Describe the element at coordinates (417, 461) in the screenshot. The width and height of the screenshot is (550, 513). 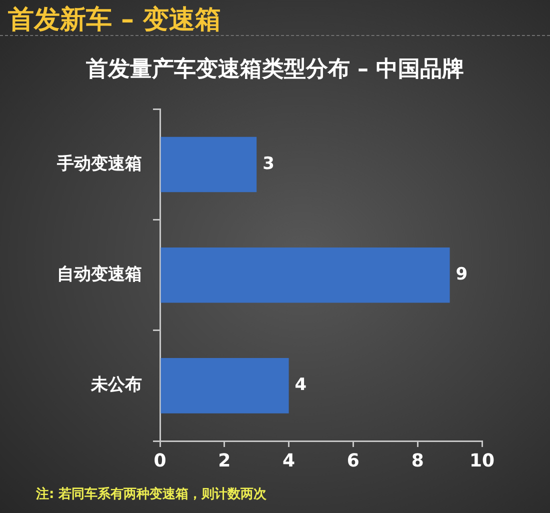
I see `x-tick-label: 8` at that location.